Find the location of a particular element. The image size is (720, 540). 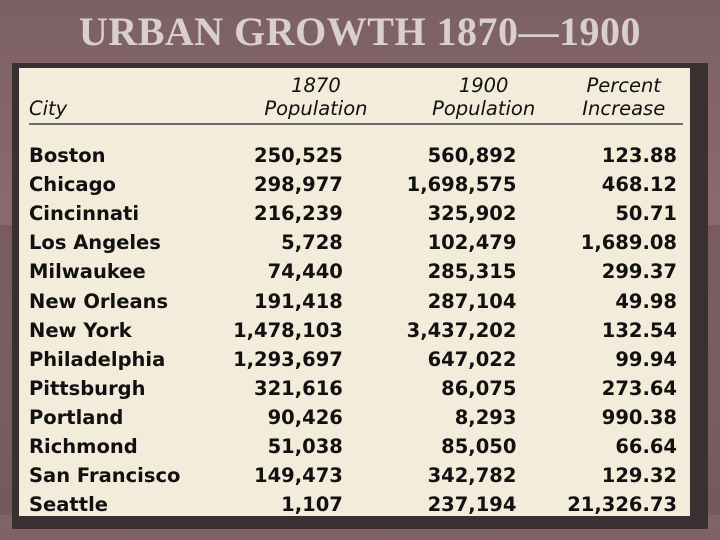

city-cell: Seattle is located at coordinates (68, 505).